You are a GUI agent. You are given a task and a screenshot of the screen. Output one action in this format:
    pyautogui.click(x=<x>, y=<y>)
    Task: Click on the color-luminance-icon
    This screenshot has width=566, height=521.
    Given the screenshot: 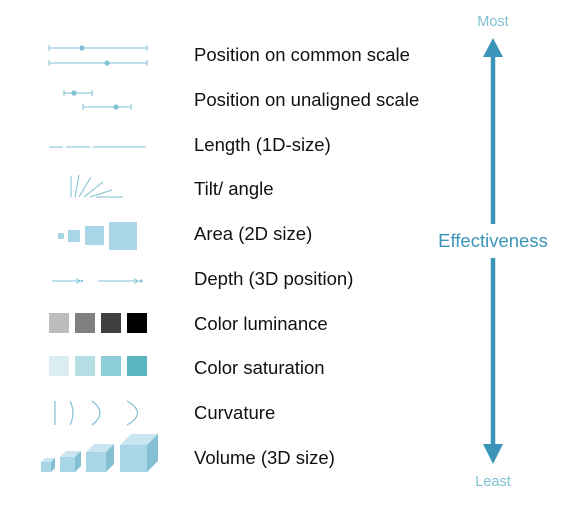 What is the action you would take?
    pyautogui.click(x=98, y=323)
    